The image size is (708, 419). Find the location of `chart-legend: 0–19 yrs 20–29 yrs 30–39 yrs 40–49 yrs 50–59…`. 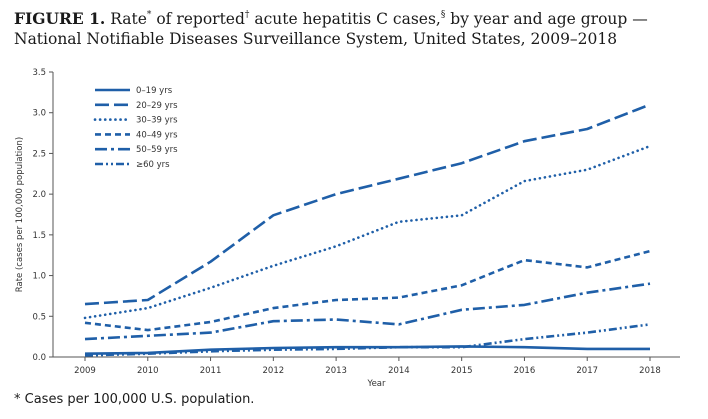

chart-legend: 0–19 yrs 20–29 yrs 30–39 yrs 40–49 yrs 50–59… is located at coordinates (135, 128).